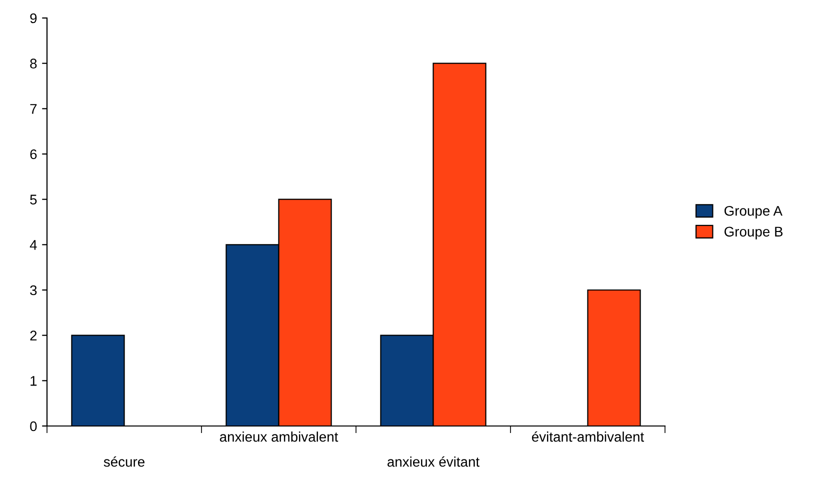 The width and height of the screenshot is (822, 499). Describe the element at coordinates (33, 426) in the screenshot. I see `y-tick-label: 0` at that location.